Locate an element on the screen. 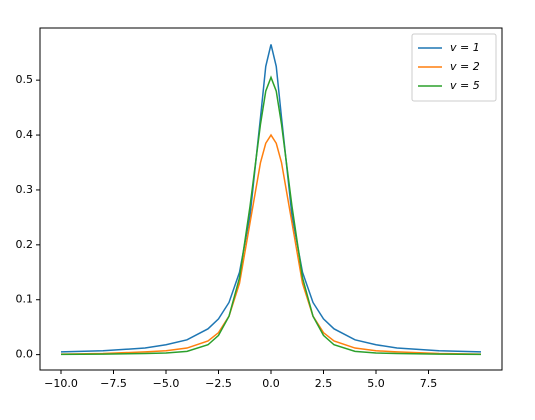  legend-label: v = 2 is located at coordinates (465, 66).